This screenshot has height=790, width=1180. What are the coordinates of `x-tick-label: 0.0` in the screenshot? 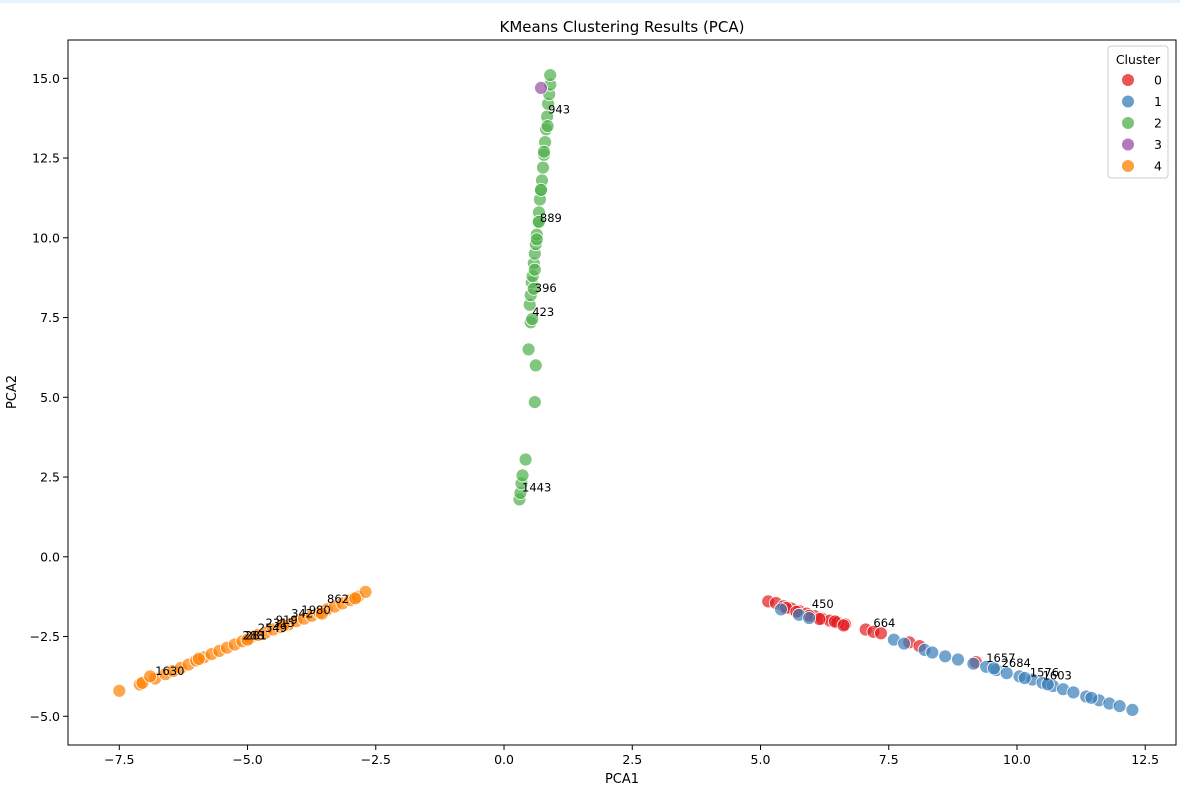 It's located at (504, 759).